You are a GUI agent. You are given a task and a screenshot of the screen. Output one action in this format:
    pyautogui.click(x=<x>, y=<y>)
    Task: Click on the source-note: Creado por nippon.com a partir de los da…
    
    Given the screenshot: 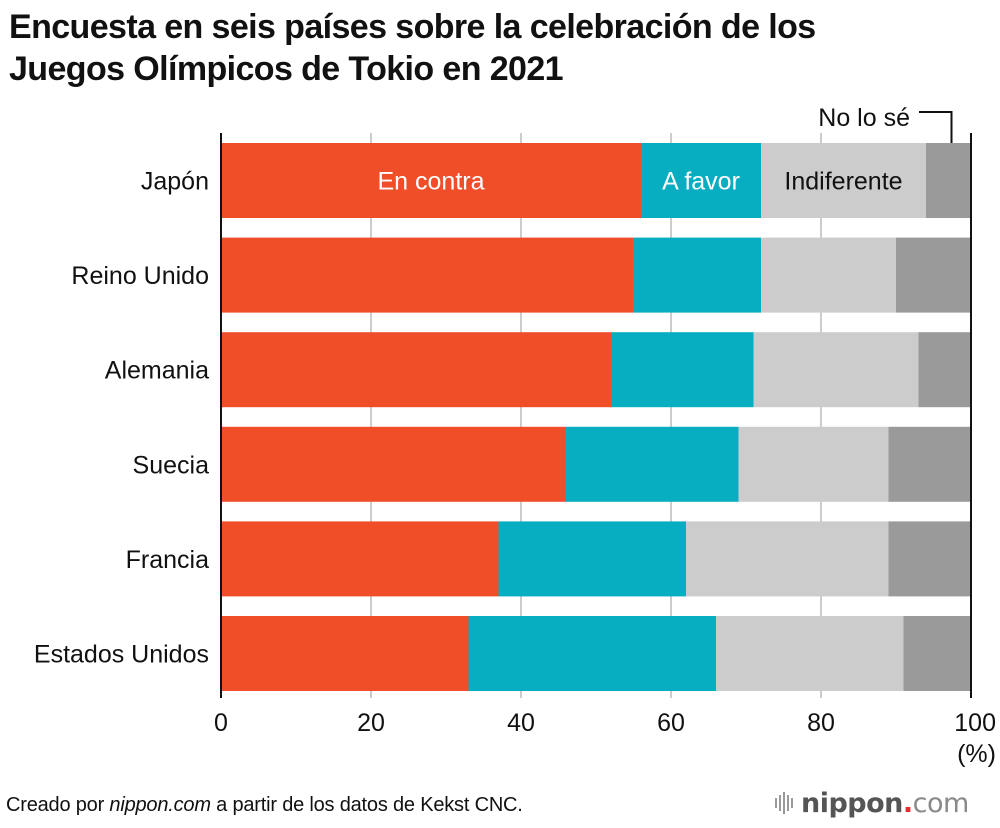 What is the action you would take?
    pyautogui.click(x=264, y=805)
    